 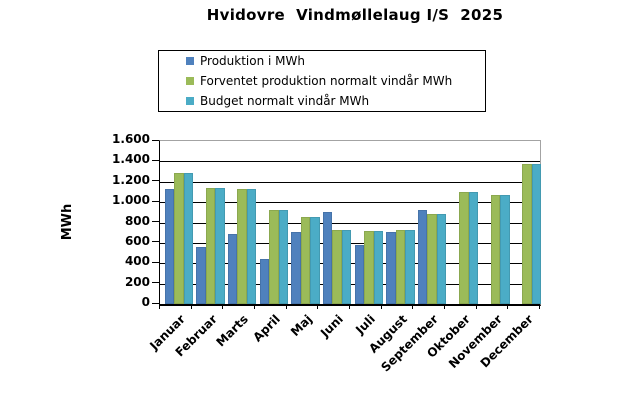 I want to click on bar-september-series2, so click(x=441, y=259).